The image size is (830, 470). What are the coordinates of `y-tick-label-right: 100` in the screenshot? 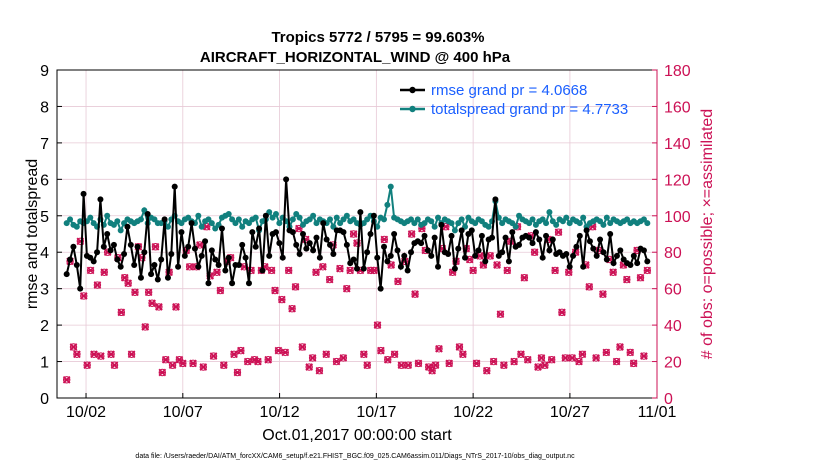 It's located at (677, 217).